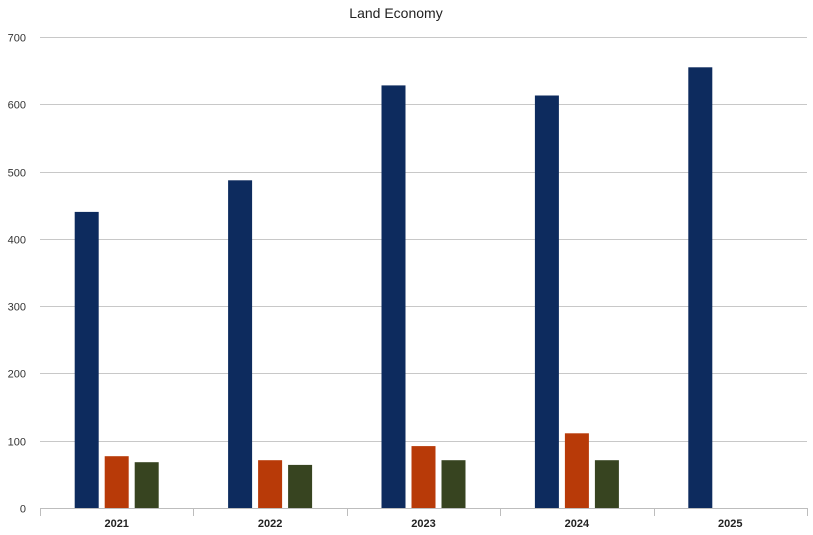 The width and height of the screenshot is (813, 535). What do you see at coordinates (23, 510) in the screenshot?
I see `y-tick-label: 0` at bounding box center [23, 510].